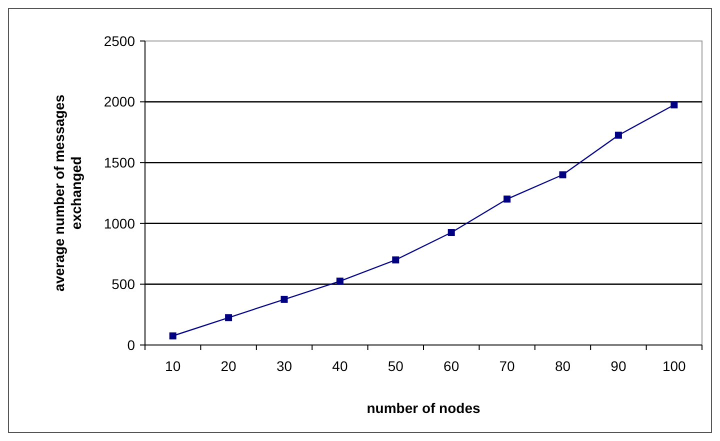  What do you see at coordinates (396, 366) in the screenshot?
I see `x-tick-label: 50` at bounding box center [396, 366].